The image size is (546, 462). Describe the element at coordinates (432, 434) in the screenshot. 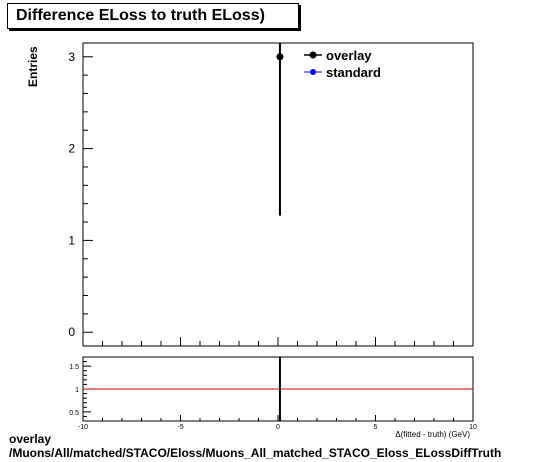

I see `x-axis-label: Δ(fitted - truth) (GeV)` at that location.